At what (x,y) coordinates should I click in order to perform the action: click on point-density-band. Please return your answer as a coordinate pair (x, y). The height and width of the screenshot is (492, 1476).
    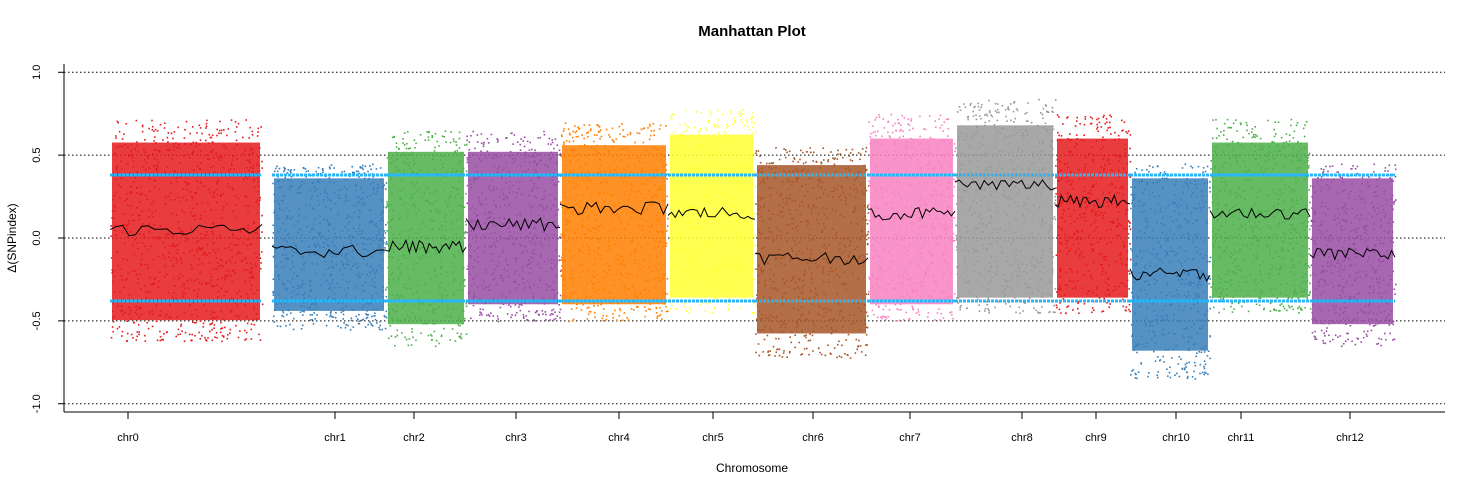
    Looking at the image, I should click on (186, 231).